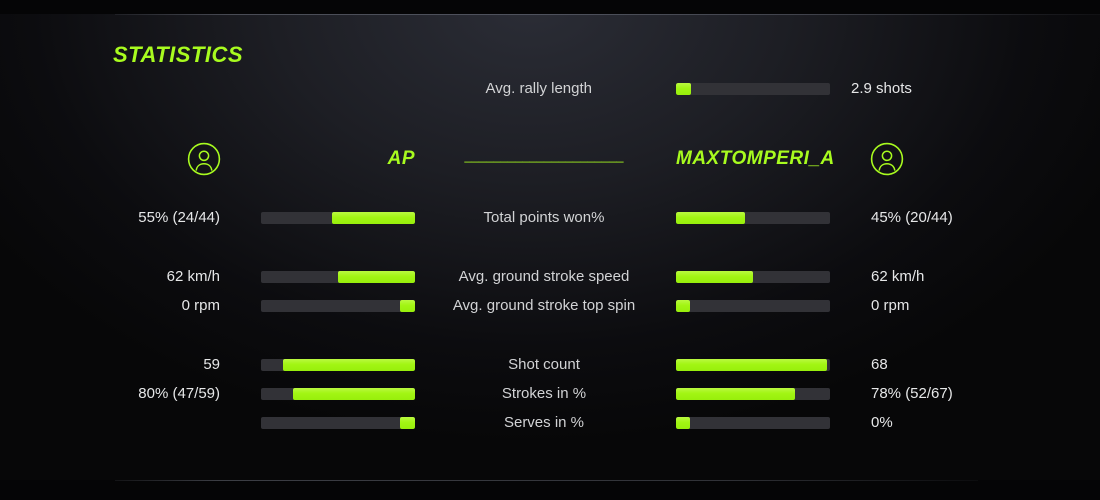  I want to click on rally-length-row: Avg. rally length 2.9 shots, so click(550, 89).